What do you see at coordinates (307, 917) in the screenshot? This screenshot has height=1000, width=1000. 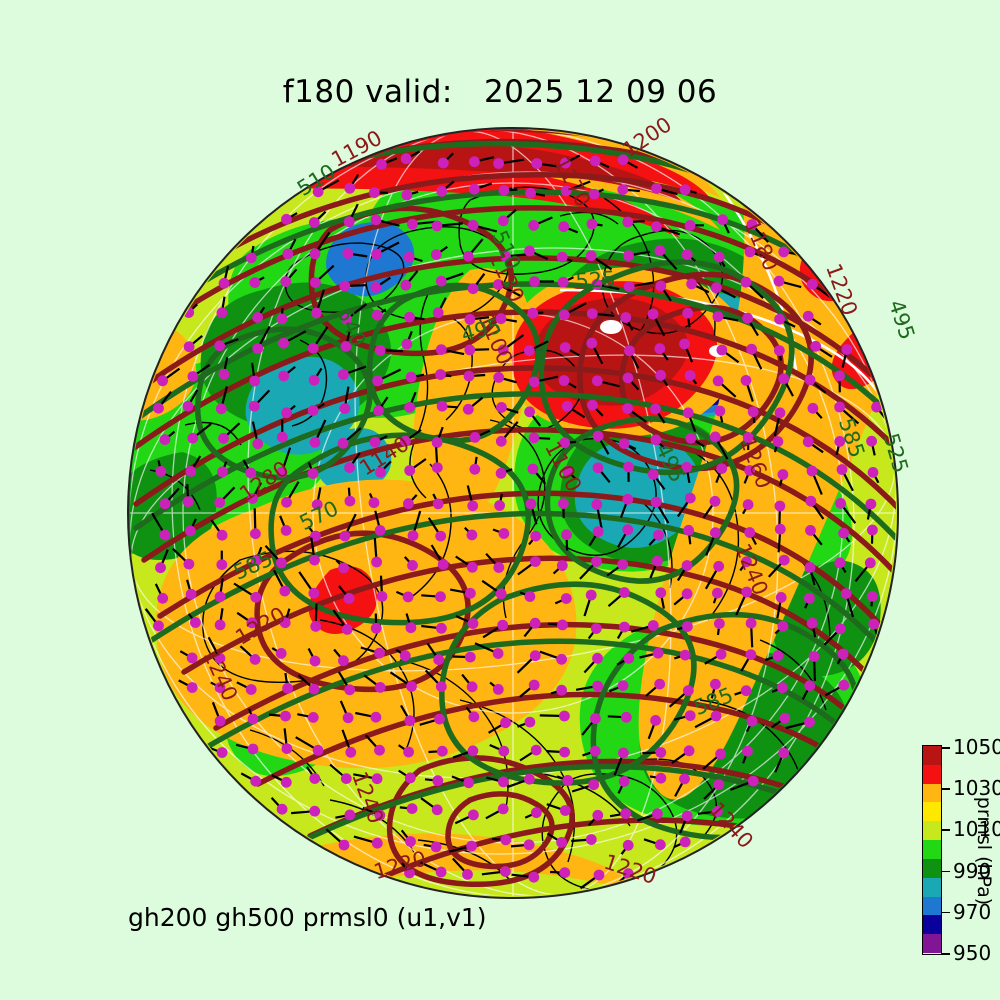 I see `figure-caption: gh200 gh500 prmsl0 (u1,v1)` at bounding box center [307, 917].